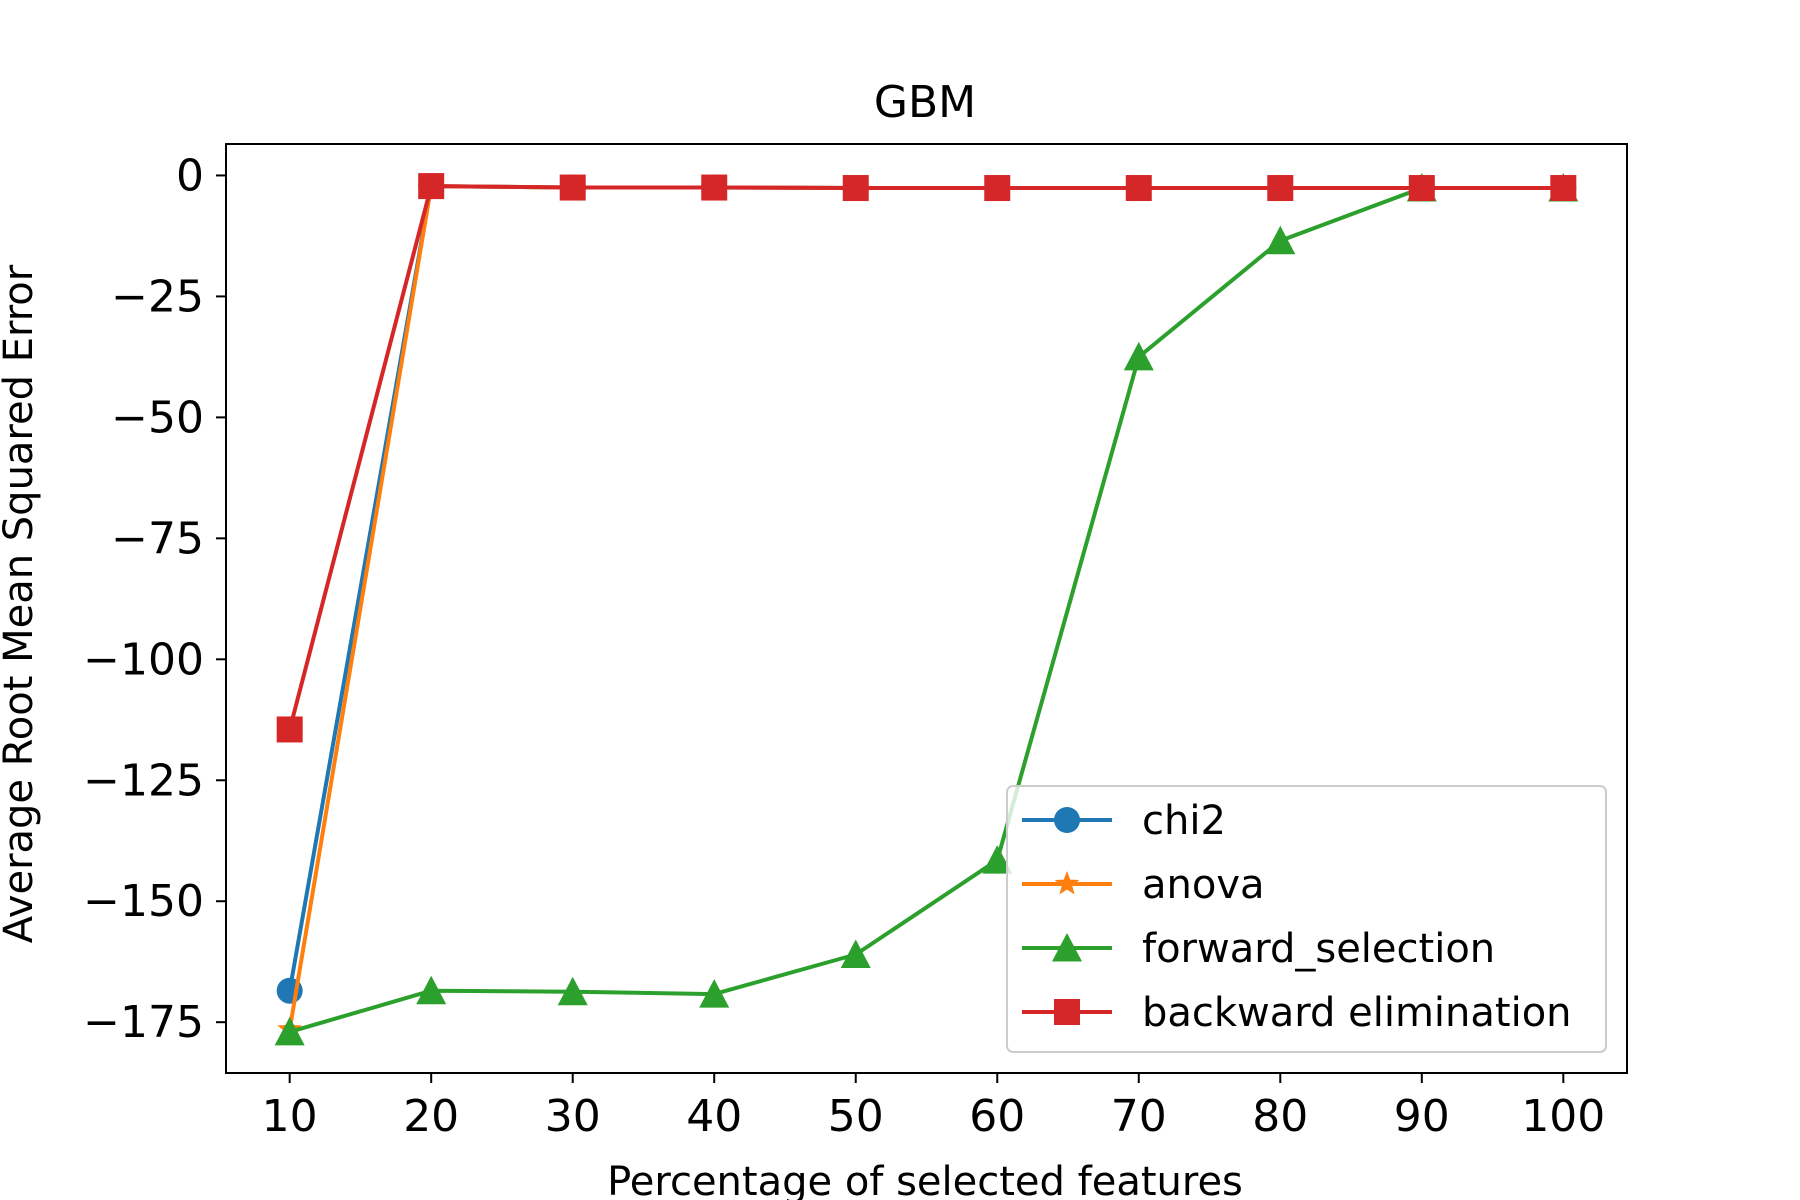  What do you see at coordinates (1203, 885) in the screenshot?
I see `legend-label-anova: anova` at bounding box center [1203, 885].